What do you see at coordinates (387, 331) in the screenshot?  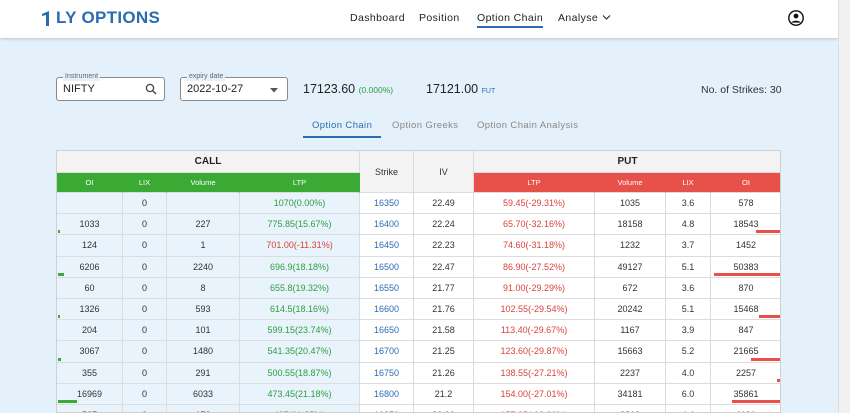 I see `strike-cell: 16650` at bounding box center [387, 331].